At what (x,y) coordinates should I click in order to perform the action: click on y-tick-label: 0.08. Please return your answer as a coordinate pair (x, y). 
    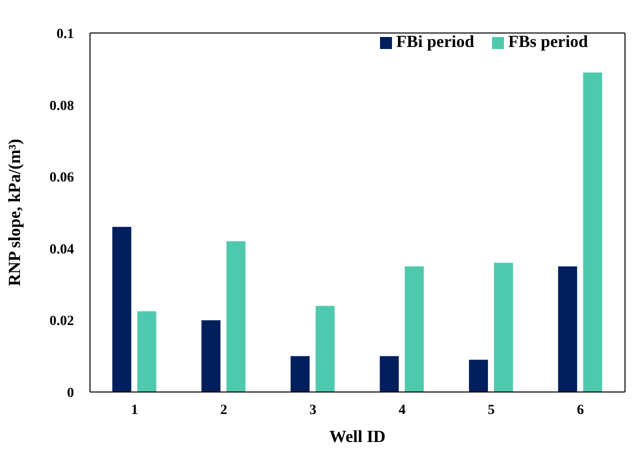
    Looking at the image, I should click on (62, 106).